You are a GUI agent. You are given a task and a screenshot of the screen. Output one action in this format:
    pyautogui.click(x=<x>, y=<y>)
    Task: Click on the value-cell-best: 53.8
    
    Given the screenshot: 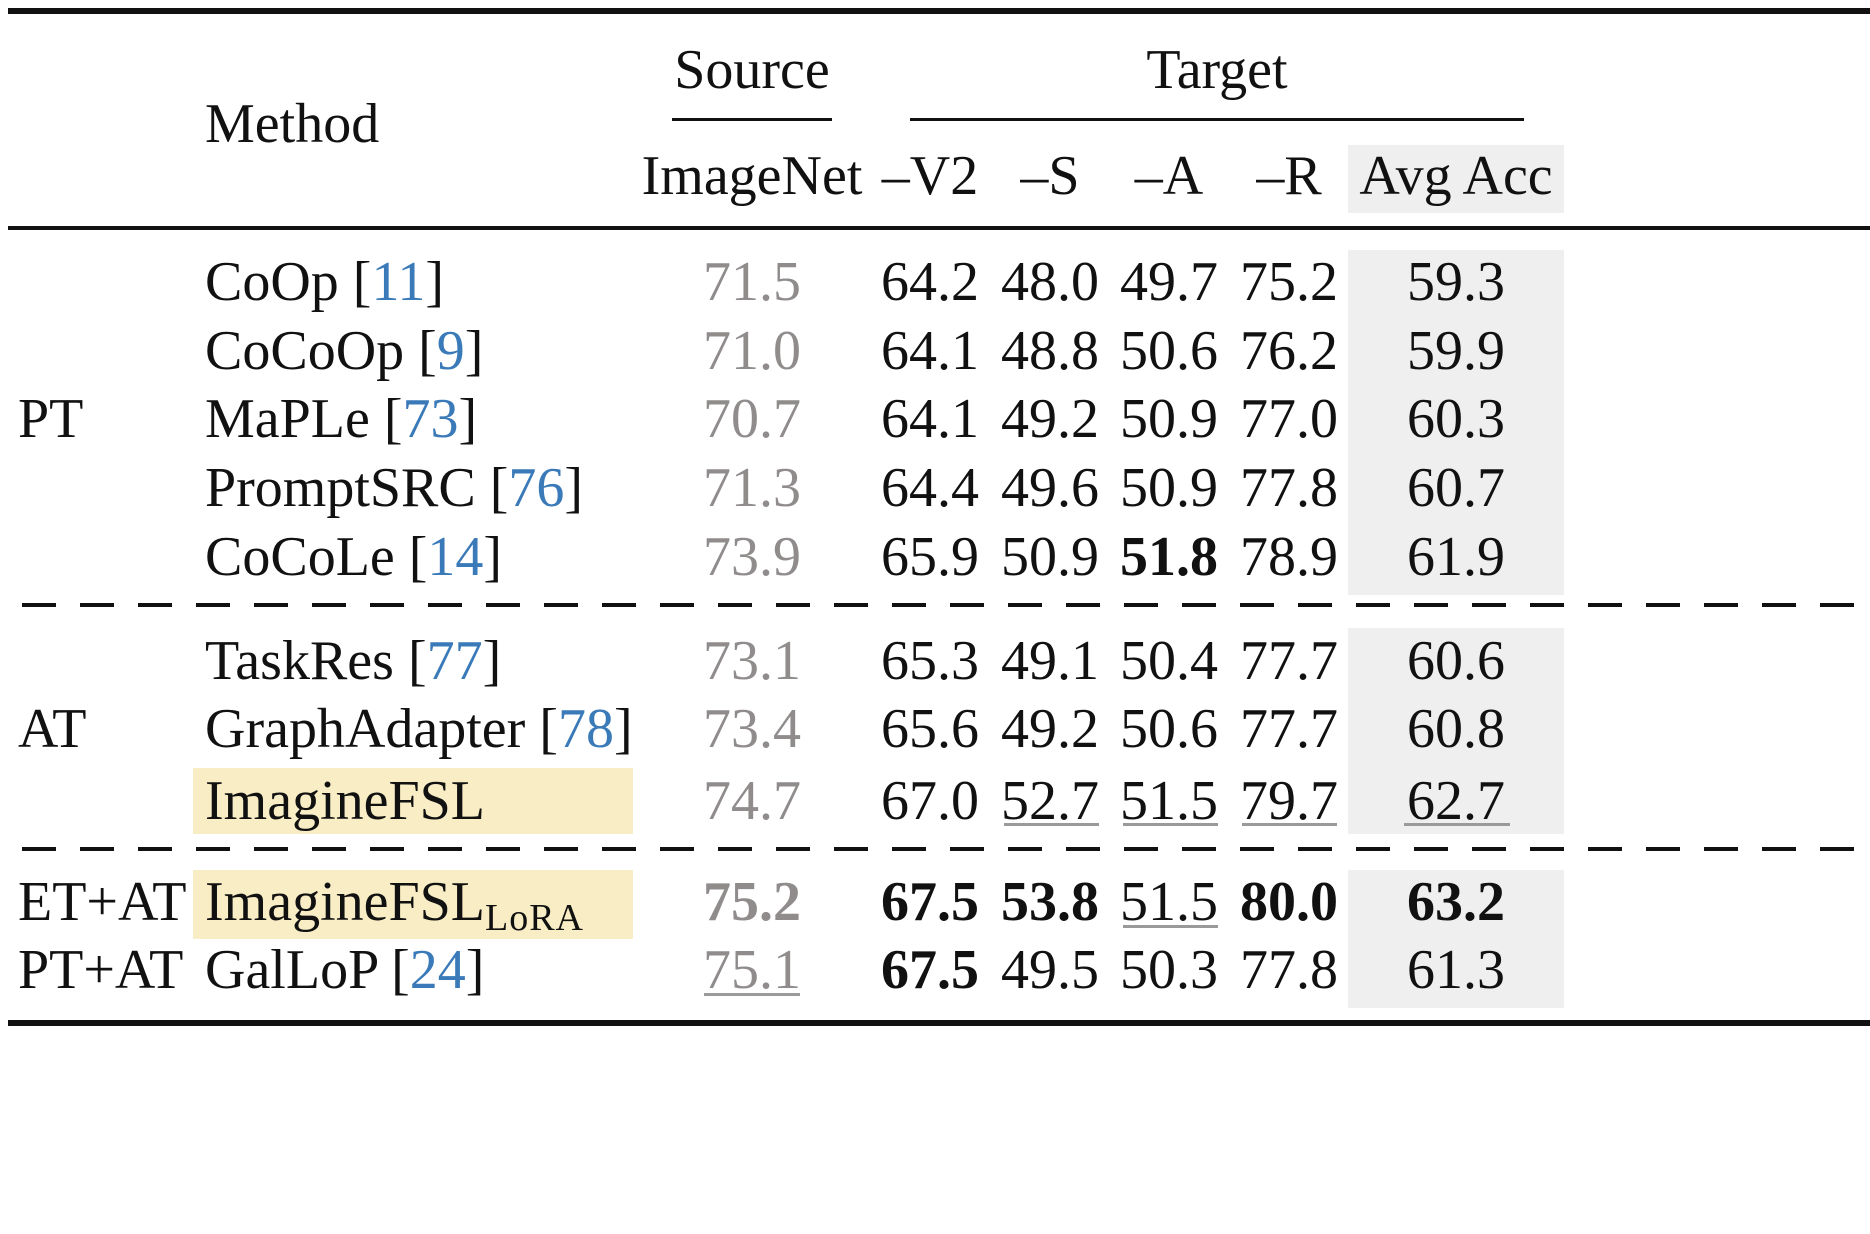 What is the action you would take?
    pyautogui.click(x=1050, y=902)
    